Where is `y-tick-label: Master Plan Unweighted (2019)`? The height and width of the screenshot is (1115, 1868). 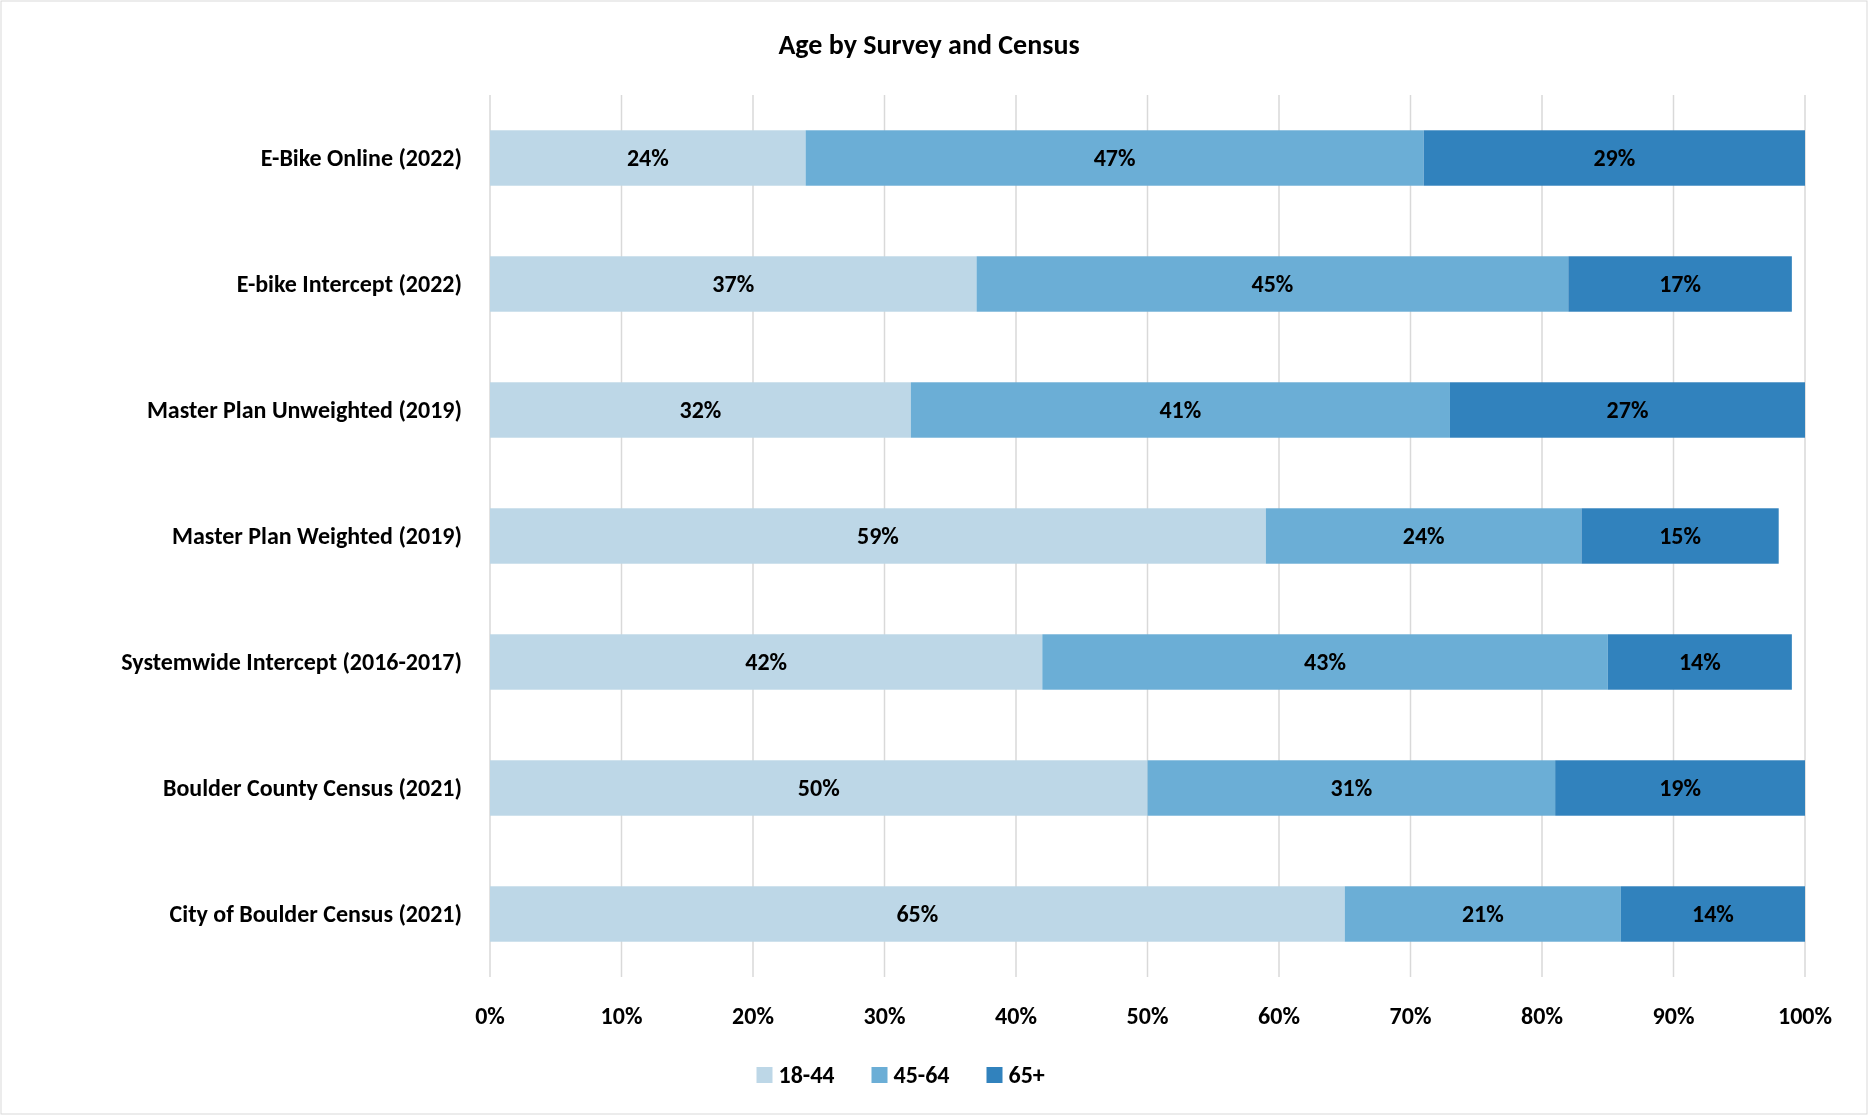 y-tick-label: Master Plan Unweighted (2019) is located at coordinates (304, 410).